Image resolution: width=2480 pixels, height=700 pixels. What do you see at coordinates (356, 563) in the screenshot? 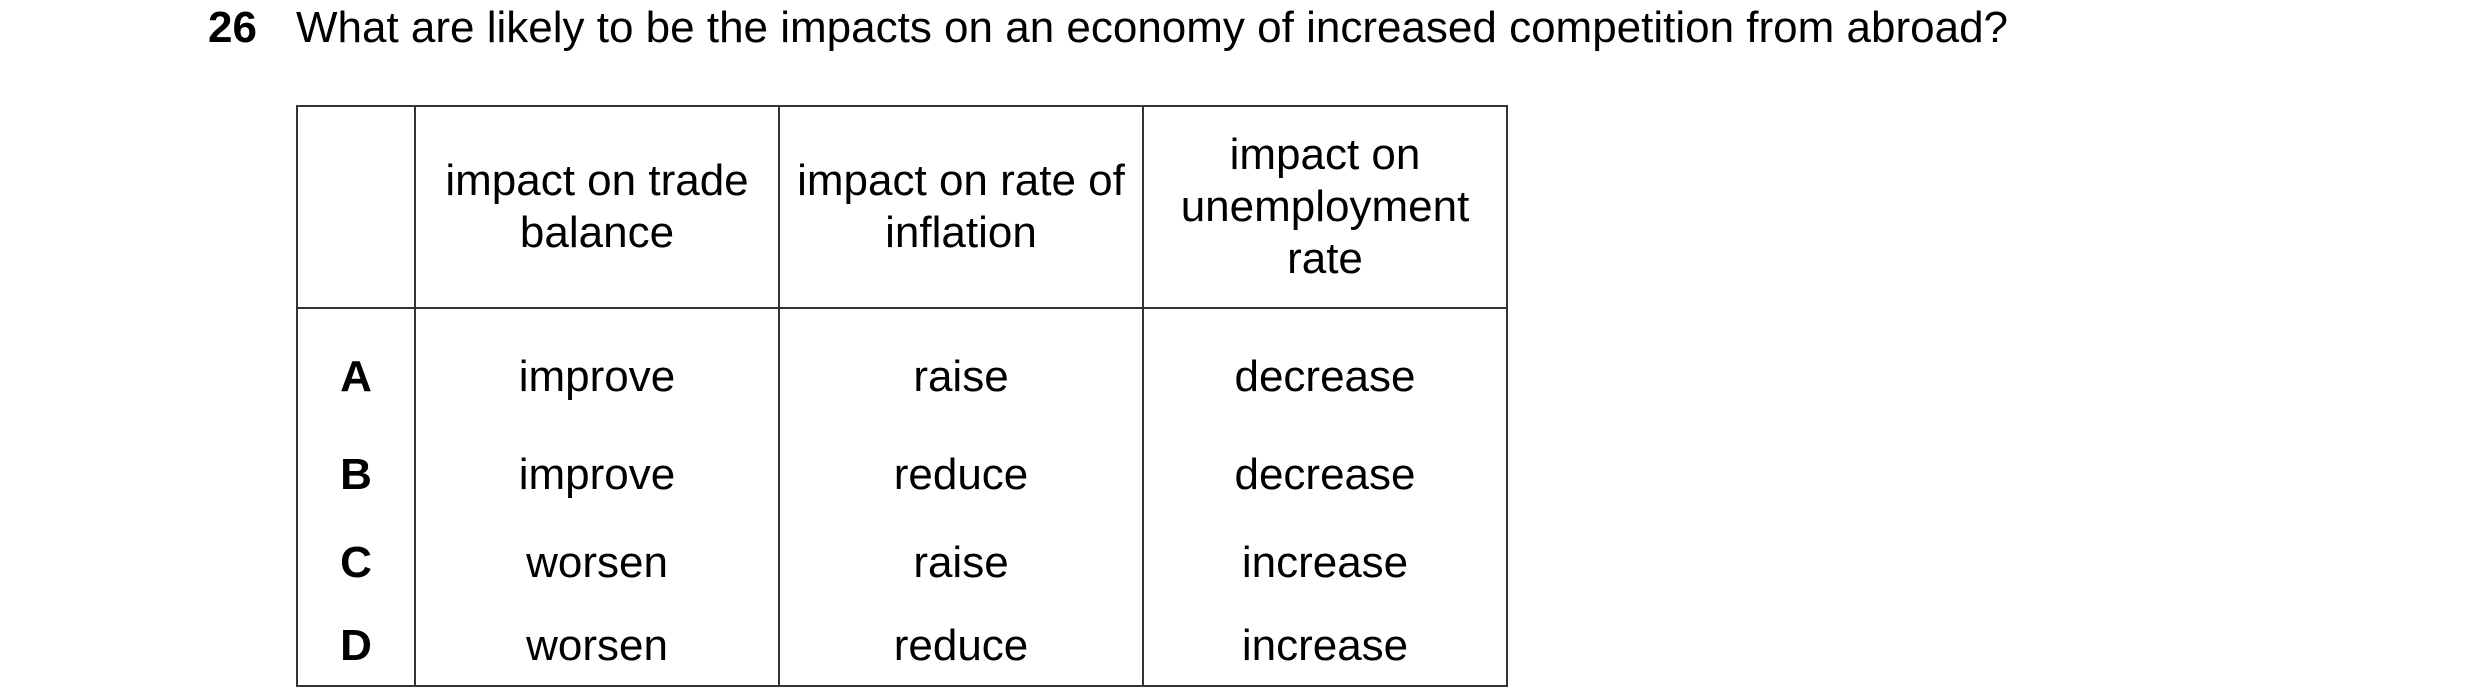
I see `option-letter: C` at bounding box center [356, 563].